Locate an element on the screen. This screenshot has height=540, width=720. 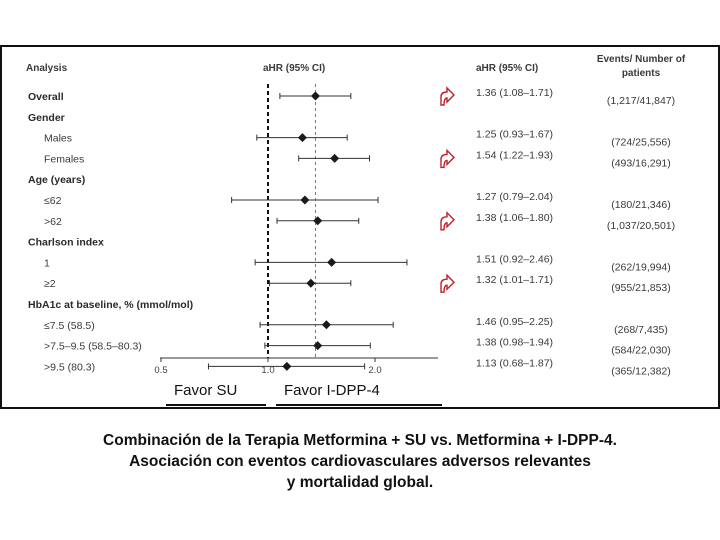
header-ahr-col: aHR (95% CI) is located at coordinates (507, 68).